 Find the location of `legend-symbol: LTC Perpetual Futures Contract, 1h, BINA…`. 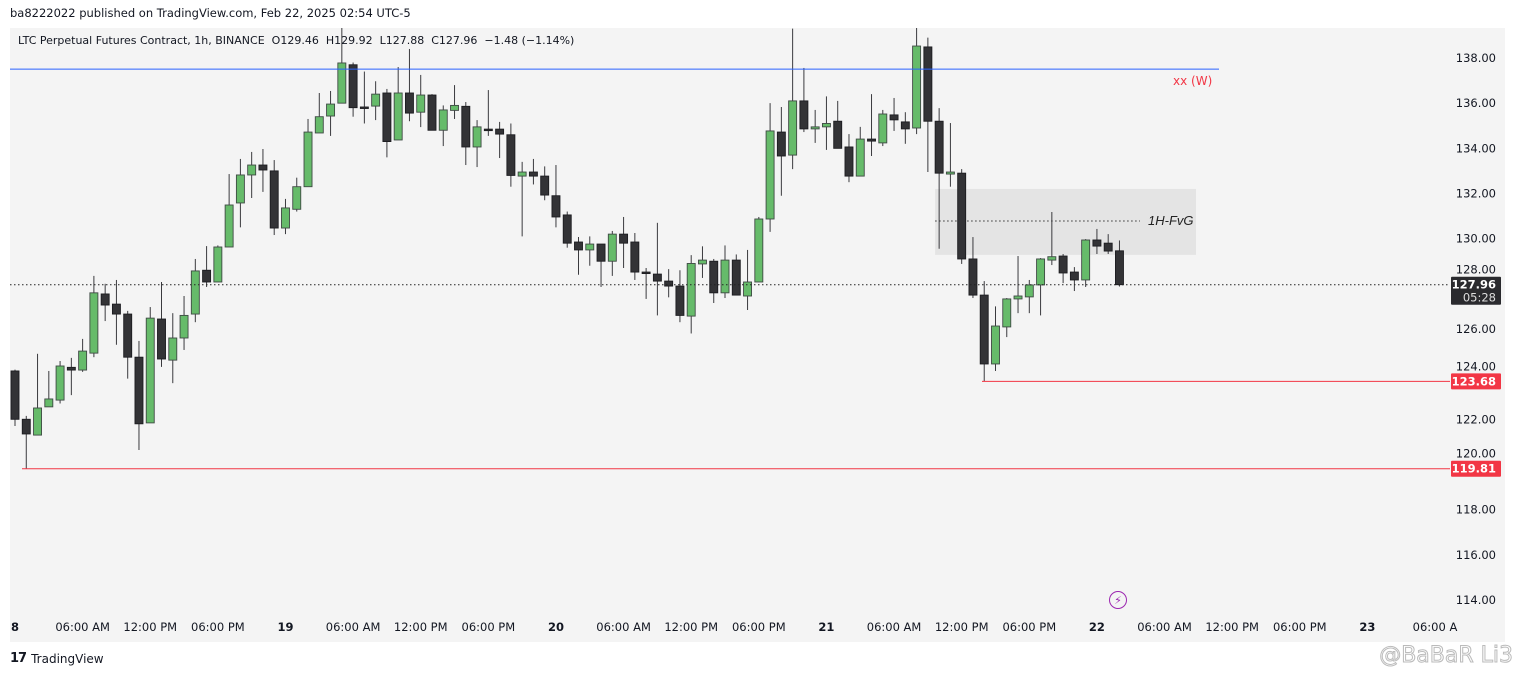

legend-symbol: LTC Perpetual Futures Contract, 1h, BINA… is located at coordinates (141, 40).